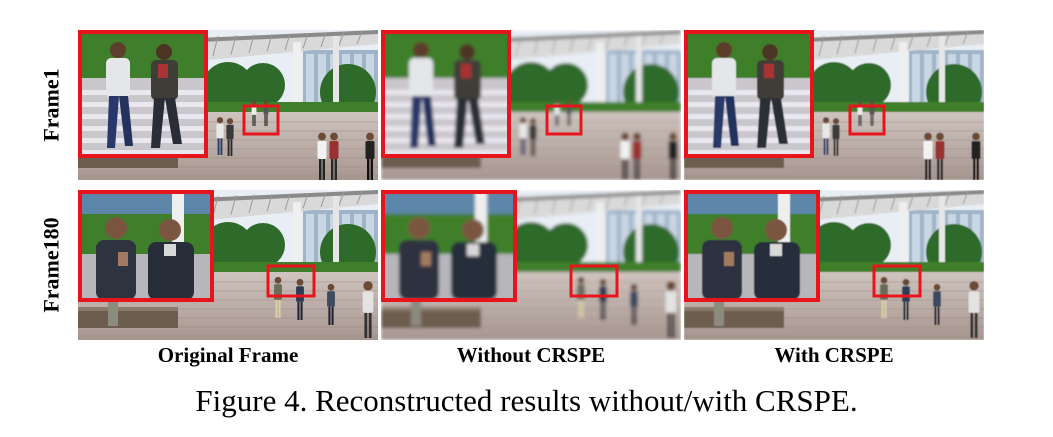 The height and width of the screenshot is (437, 1053). I want to click on image-panel-frame1-original, so click(228, 105).